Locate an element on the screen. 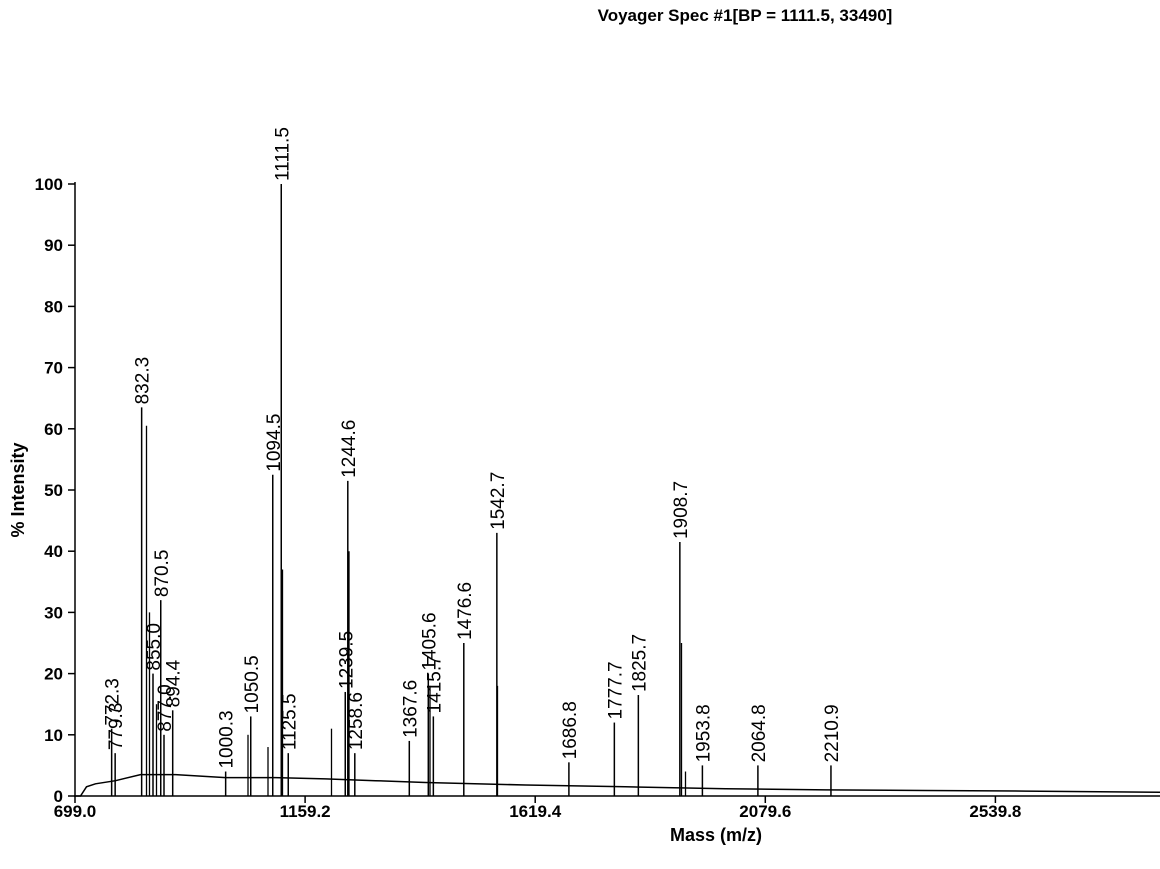 The height and width of the screenshot is (869, 1160). y-tick-label: 50 is located at coordinates (53, 490).